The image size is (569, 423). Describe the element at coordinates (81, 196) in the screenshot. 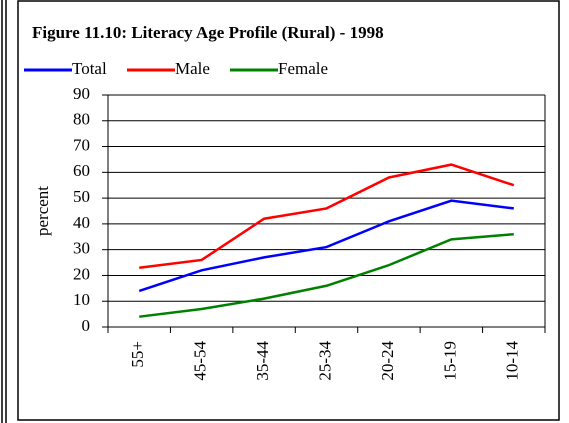

I see `y-tick-label: 50` at that location.